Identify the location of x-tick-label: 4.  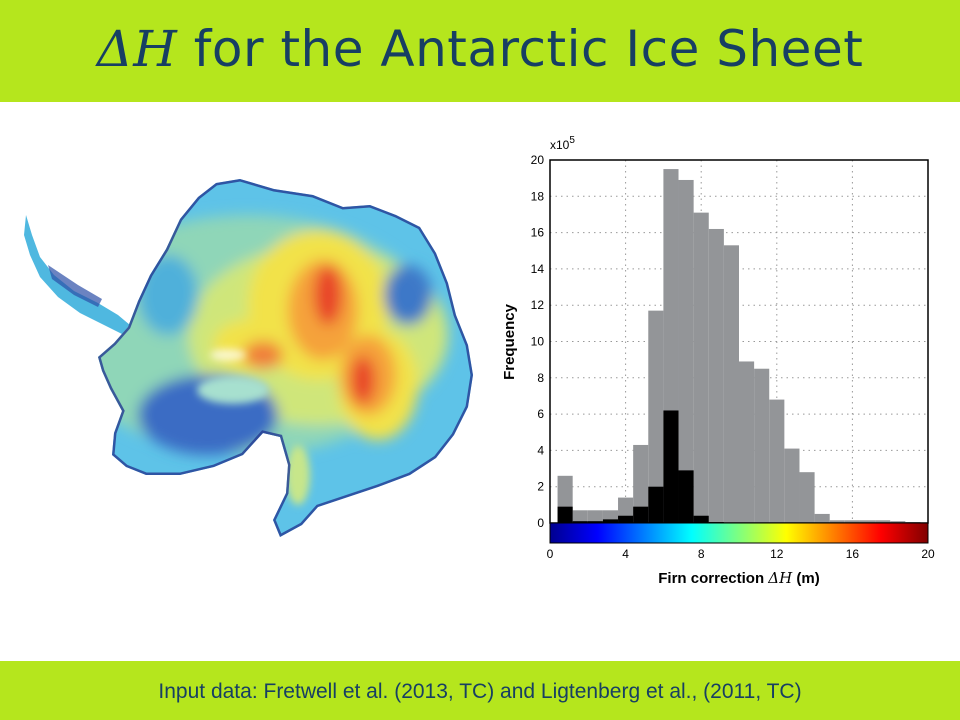
(625, 554).